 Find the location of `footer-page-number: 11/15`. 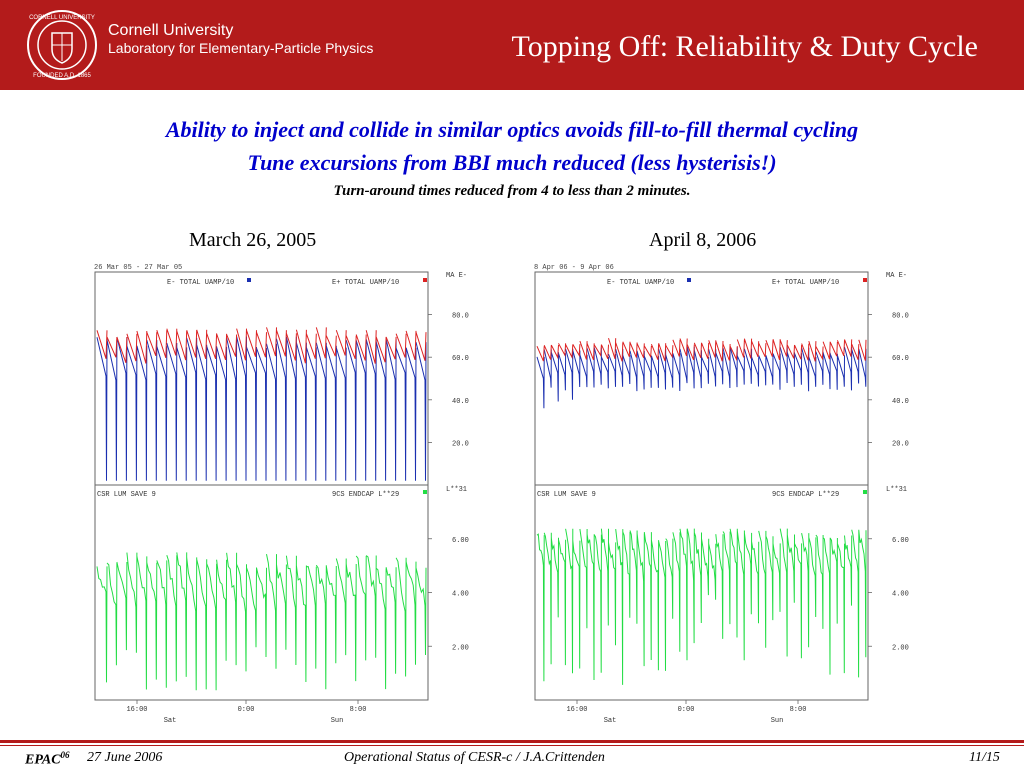

footer-page-number: 11/15 is located at coordinates (984, 757).